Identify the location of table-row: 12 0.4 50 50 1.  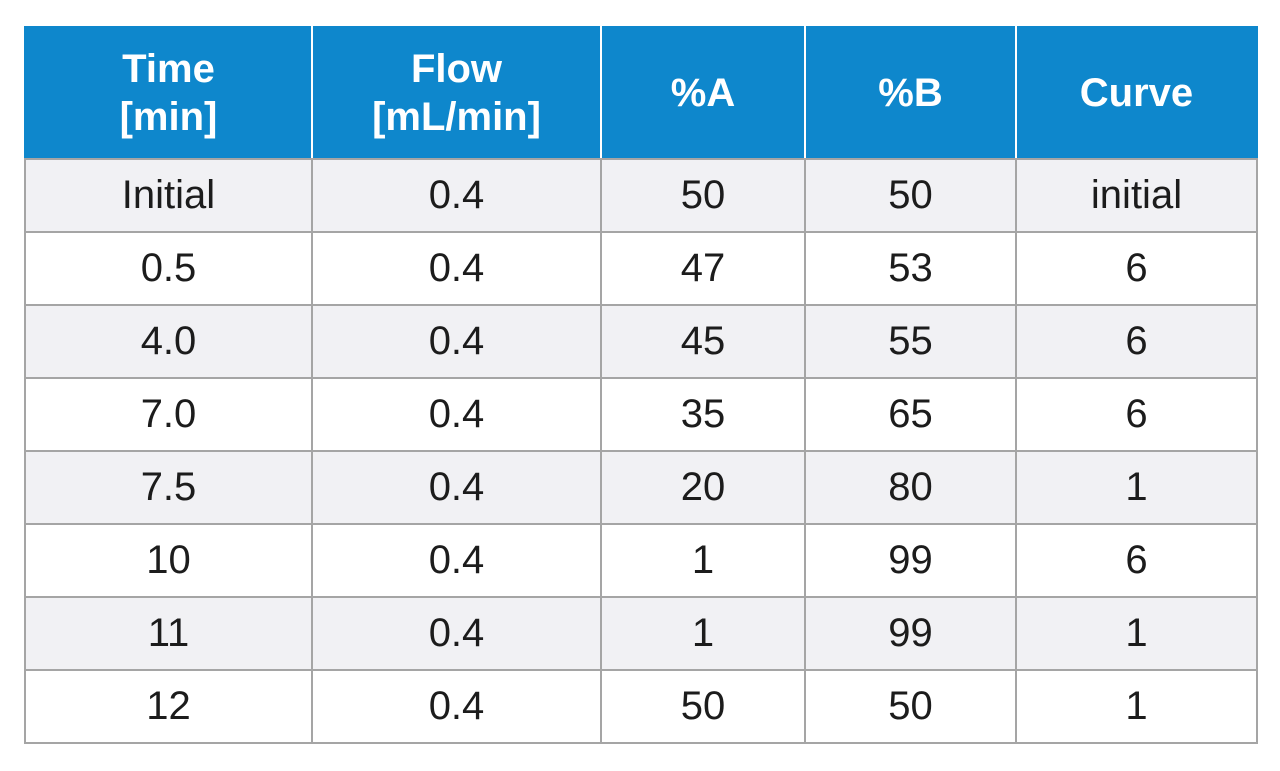
(641, 706).